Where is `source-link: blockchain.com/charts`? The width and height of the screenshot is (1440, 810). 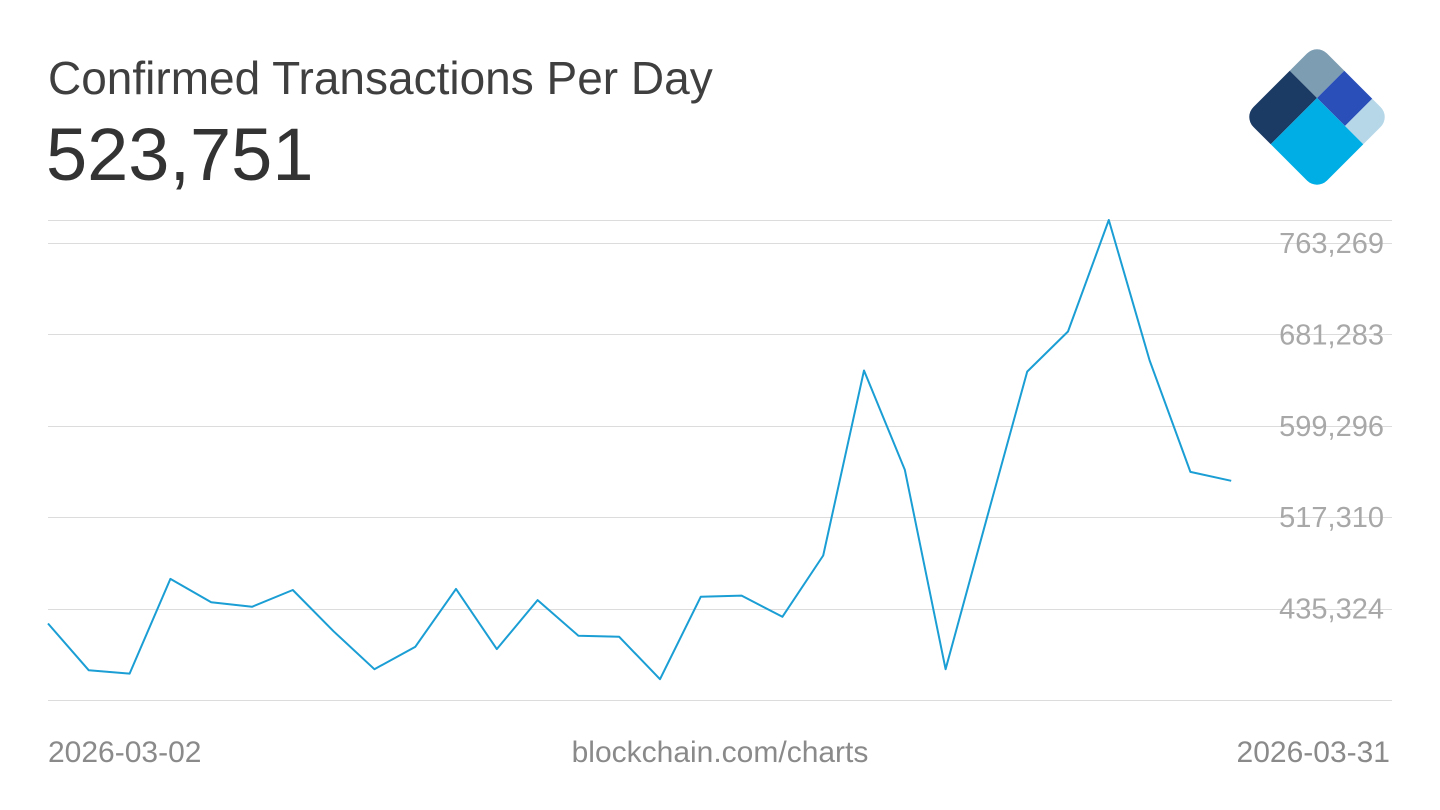
source-link: blockchain.com/charts is located at coordinates (720, 752).